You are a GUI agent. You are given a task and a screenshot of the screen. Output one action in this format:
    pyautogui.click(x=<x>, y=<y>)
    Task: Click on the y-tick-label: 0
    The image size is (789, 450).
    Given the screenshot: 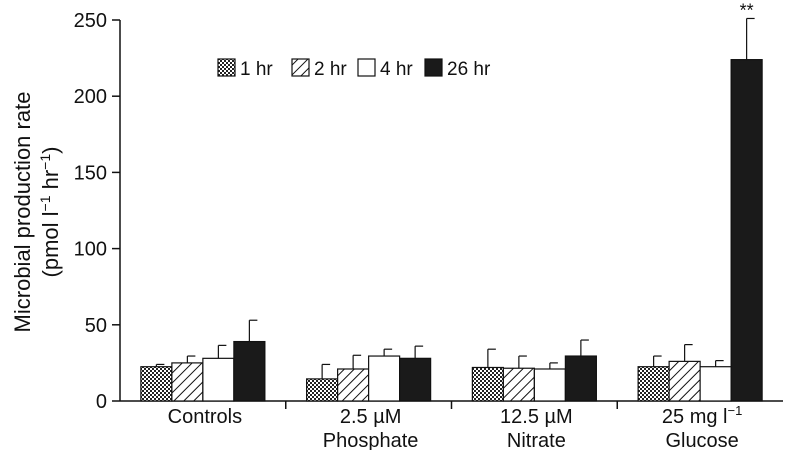 What is the action you would take?
    pyautogui.click(x=101, y=402)
    